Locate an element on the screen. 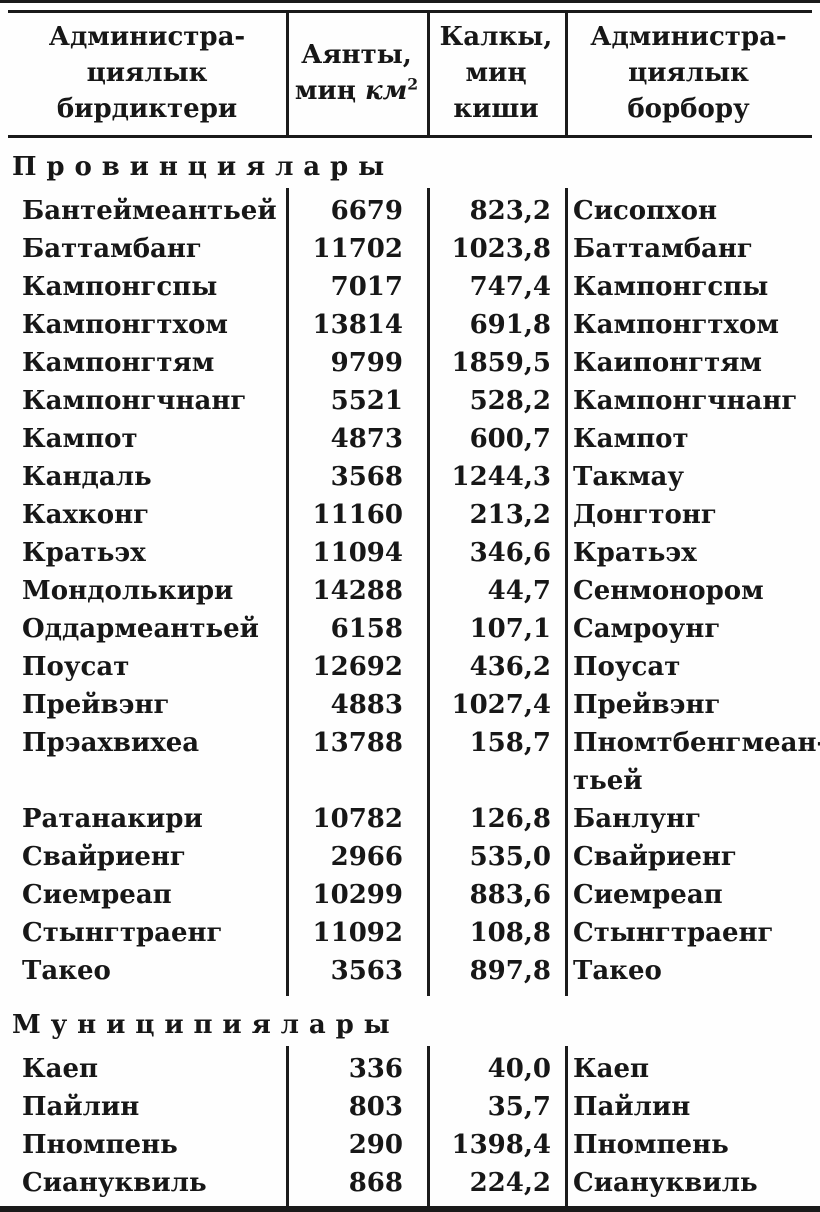 This screenshot has width=820, height=1212. population-value-cell: 346,6 is located at coordinates (510, 553).